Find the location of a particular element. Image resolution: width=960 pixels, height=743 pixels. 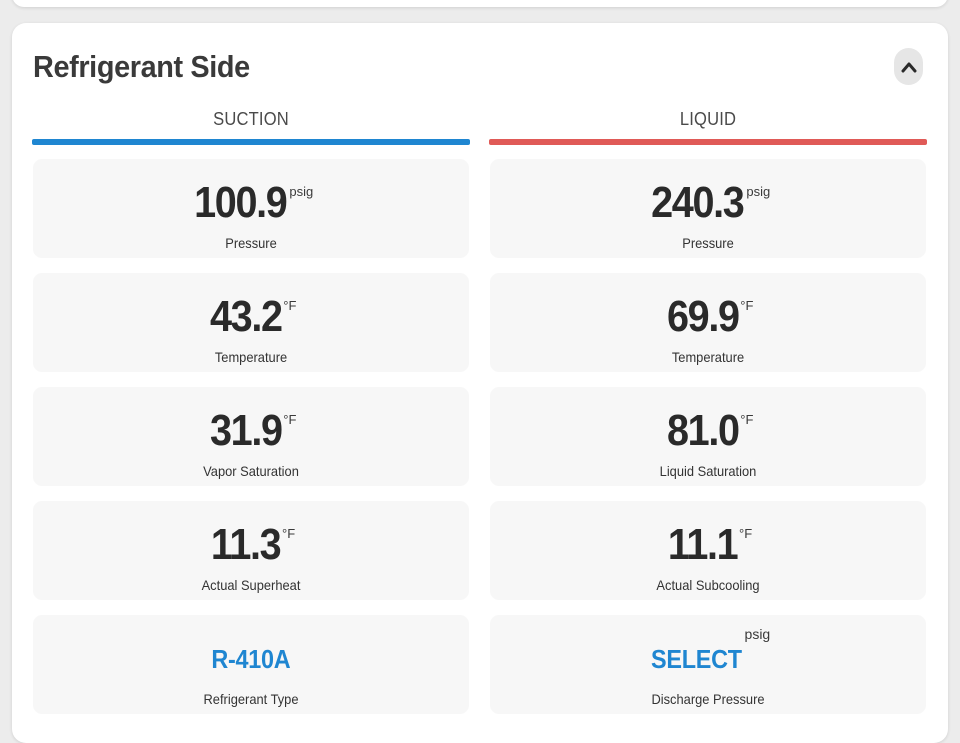

liquid-pressure-unit: psig is located at coordinates (758, 191).